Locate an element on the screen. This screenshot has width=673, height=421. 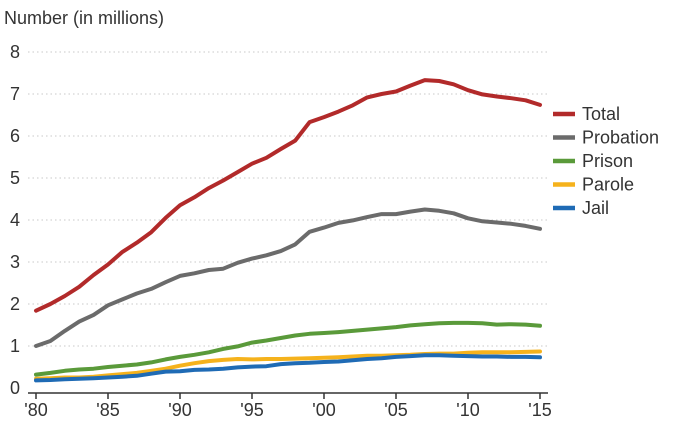
legend: Total Probation Prison Parole Jail is located at coordinates (606, 161).